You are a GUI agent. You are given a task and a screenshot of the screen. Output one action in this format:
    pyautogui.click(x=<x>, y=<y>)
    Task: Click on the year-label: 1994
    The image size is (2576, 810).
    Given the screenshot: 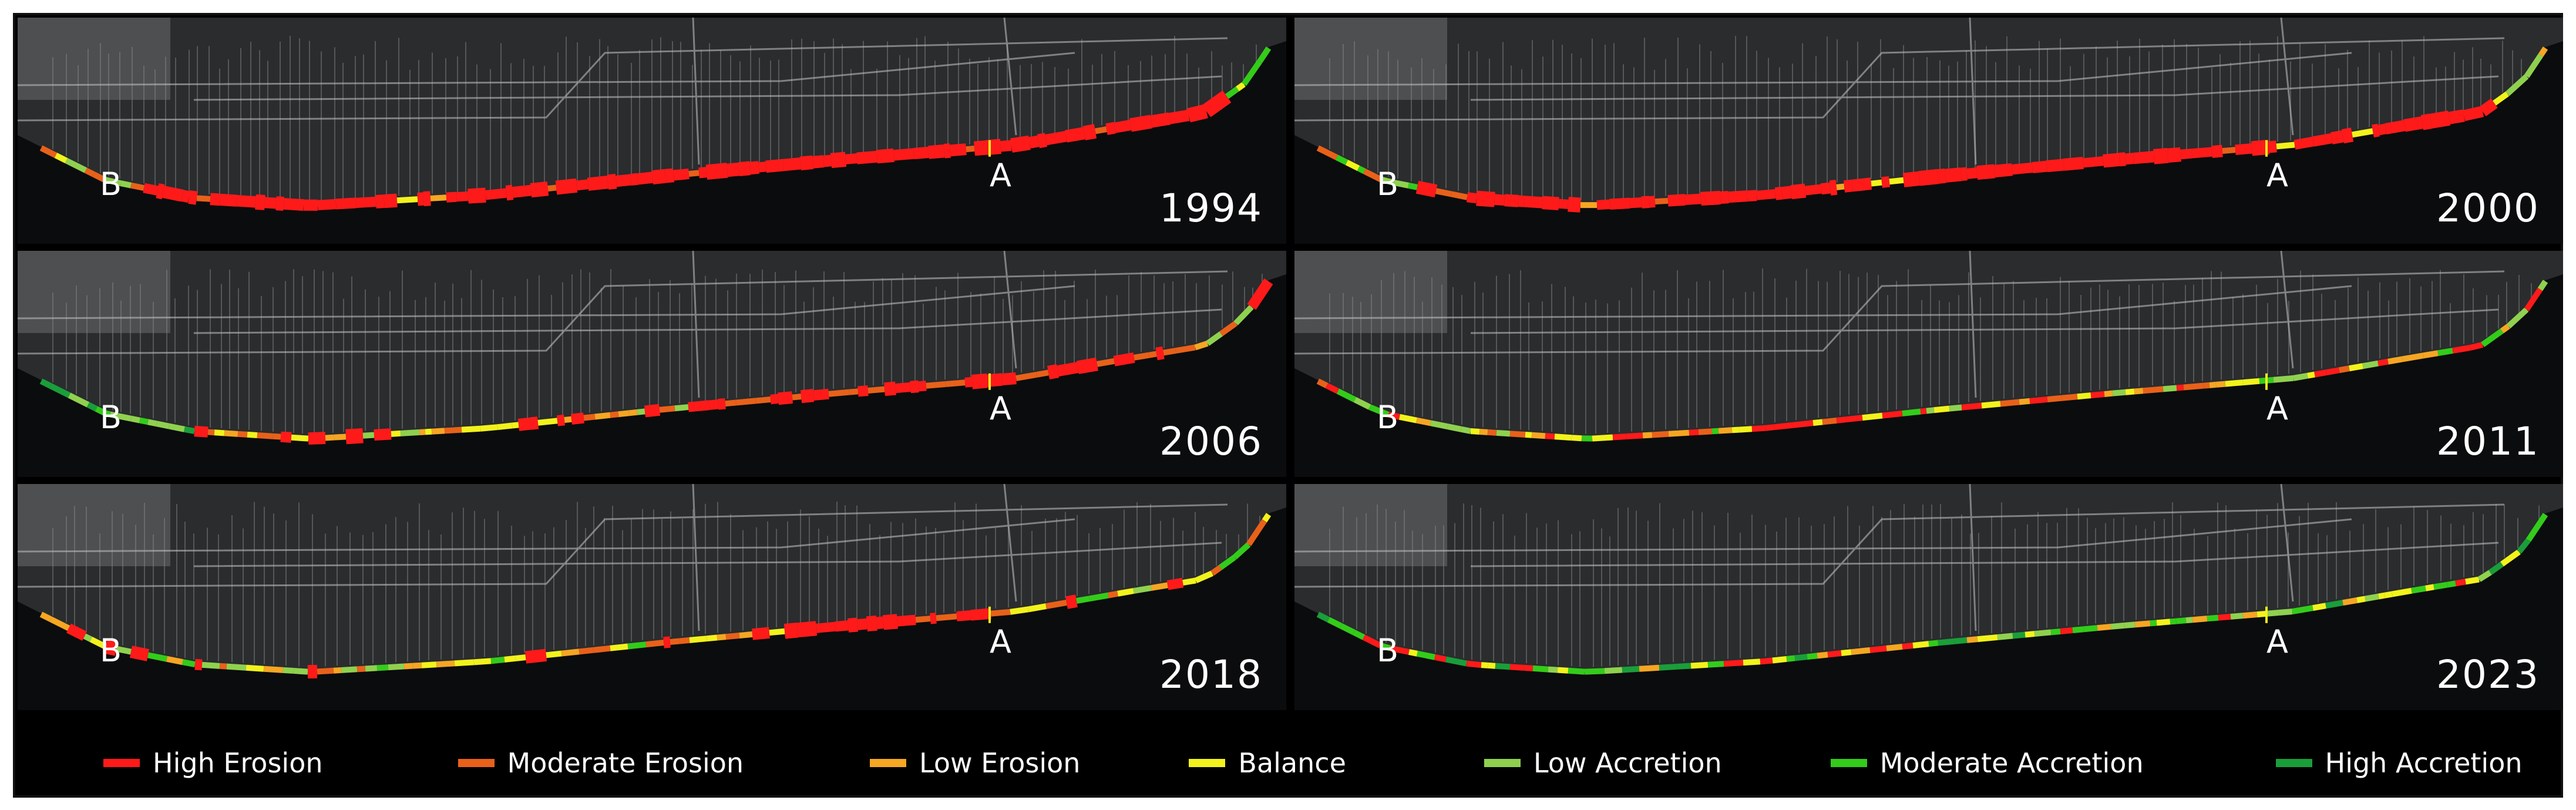 What is the action you would take?
    pyautogui.click(x=1211, y=208)
    